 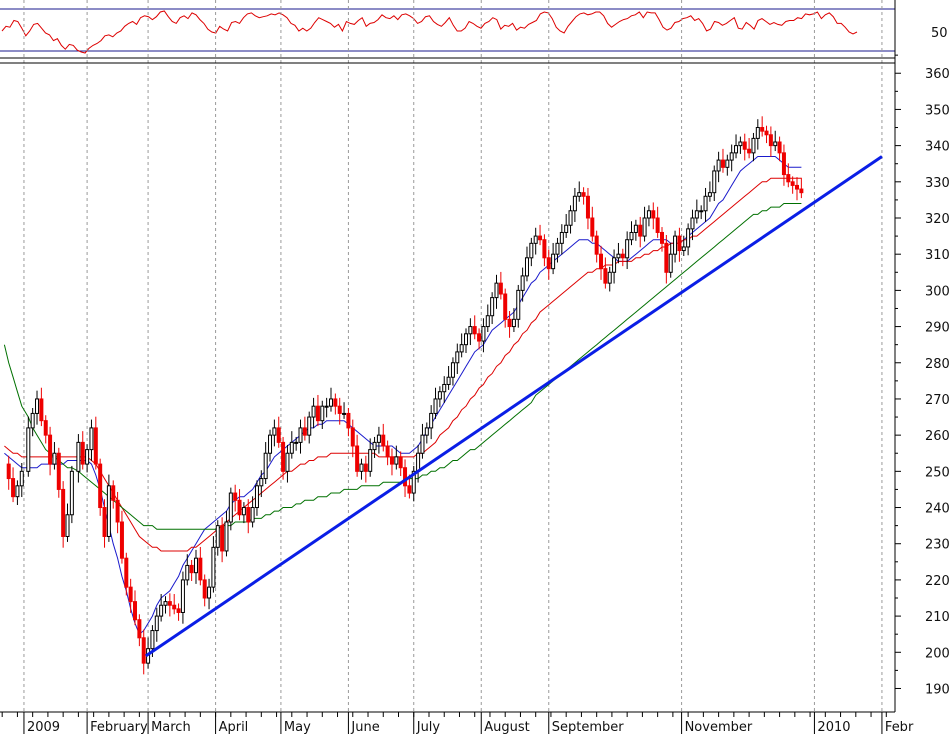 I want to click on price-tick-label: 340, so click(x=937, y=147).